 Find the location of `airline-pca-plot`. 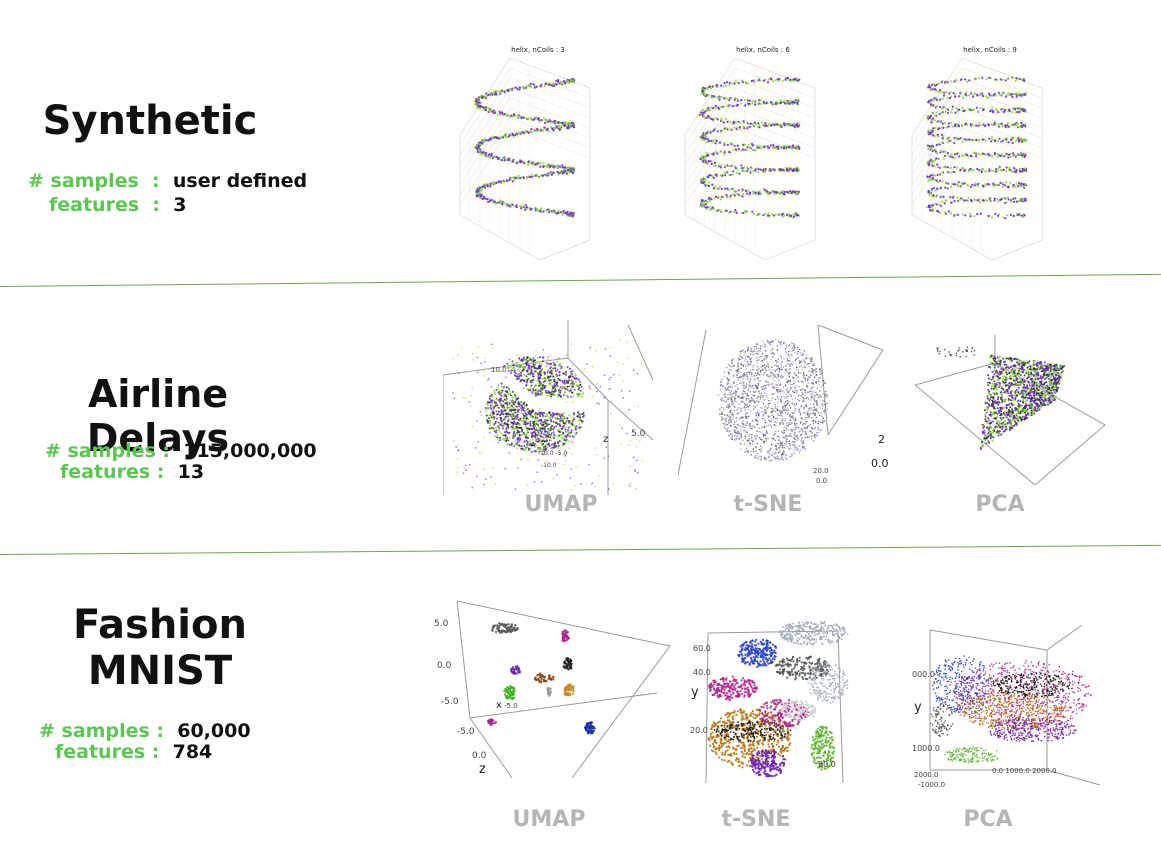

airline-pca-plot is located at coordinates (1010, 410).